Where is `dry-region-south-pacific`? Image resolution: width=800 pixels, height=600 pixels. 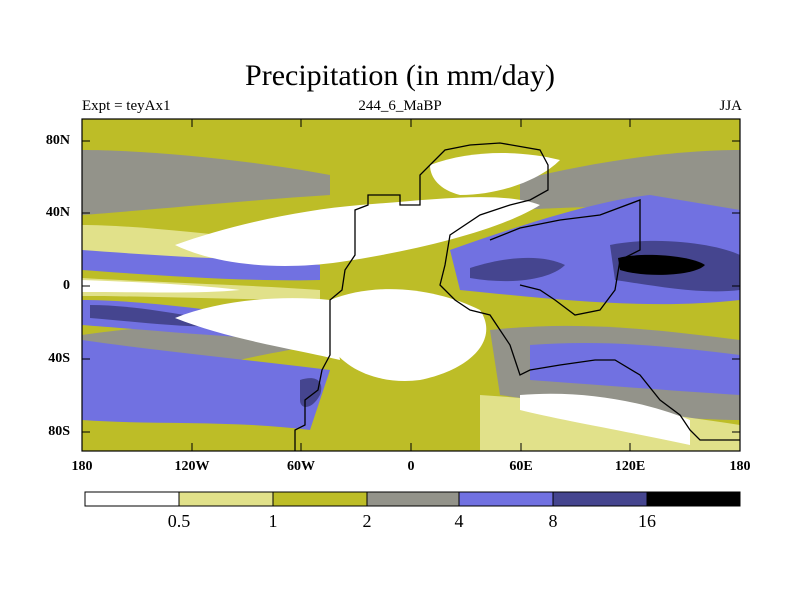 dry-region-south-pacific is located at coordinates (257, 329).